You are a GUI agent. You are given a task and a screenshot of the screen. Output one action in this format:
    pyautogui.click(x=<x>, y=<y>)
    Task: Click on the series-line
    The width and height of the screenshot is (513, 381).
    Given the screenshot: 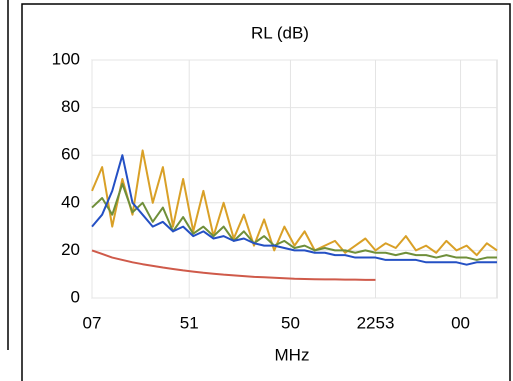 What is the action you would take?
    pyautogui.click(x=233, y=265)
    